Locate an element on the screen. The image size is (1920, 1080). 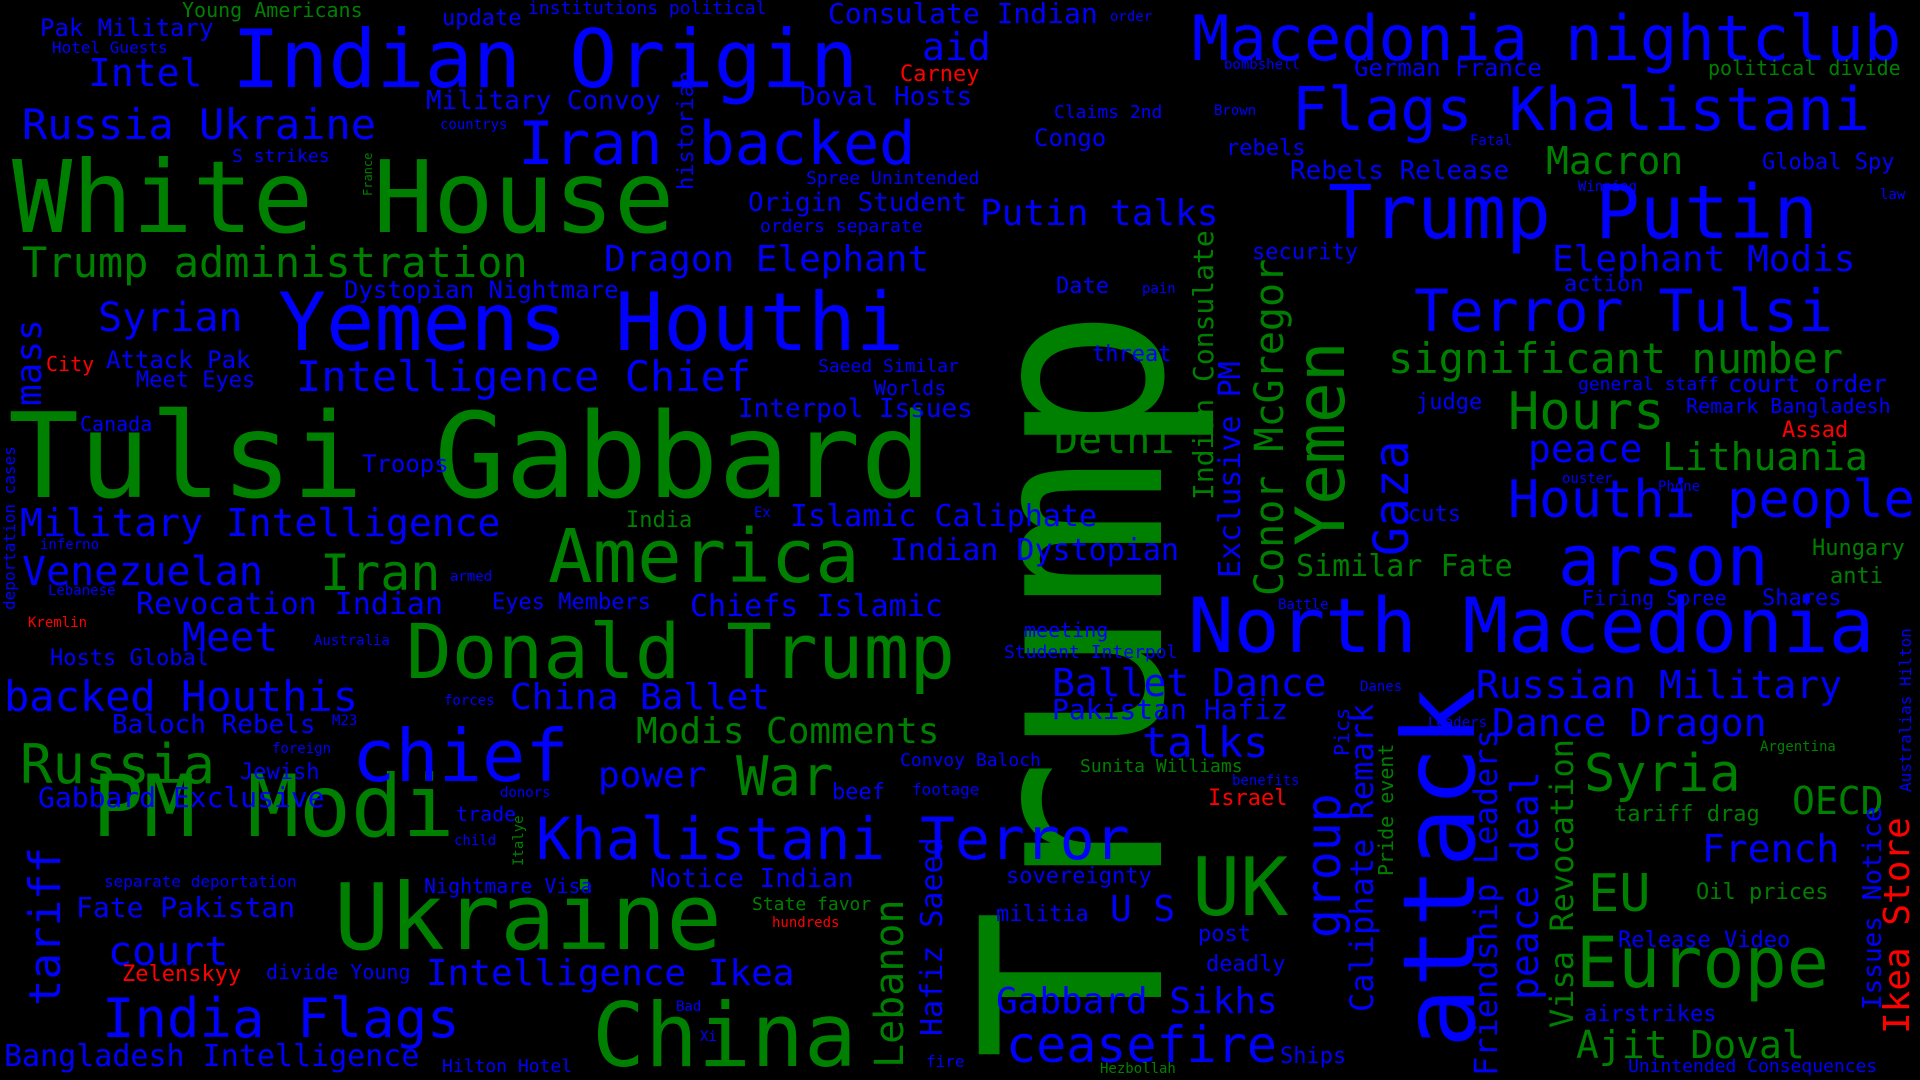
word: Ballet Dance is located at coordinates (1189, 683).